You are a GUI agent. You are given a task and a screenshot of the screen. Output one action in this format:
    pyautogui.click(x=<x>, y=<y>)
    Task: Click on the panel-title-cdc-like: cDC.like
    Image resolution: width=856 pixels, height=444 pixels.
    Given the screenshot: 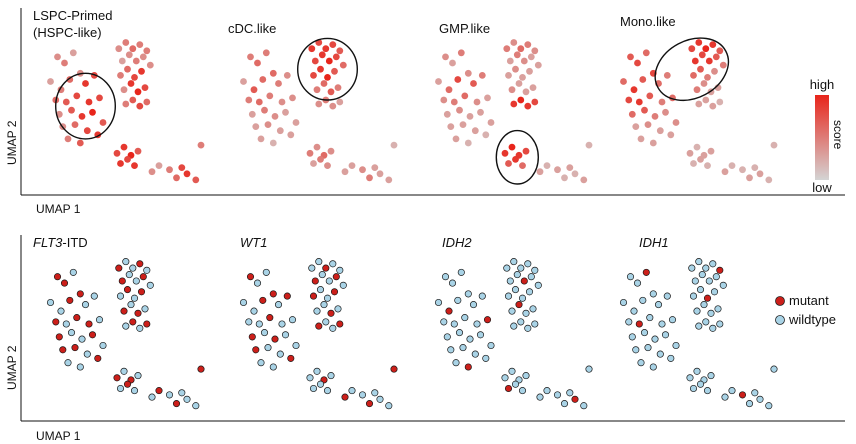 What is the action you would take?
    pyautogui.click(x=252, y=28)
    